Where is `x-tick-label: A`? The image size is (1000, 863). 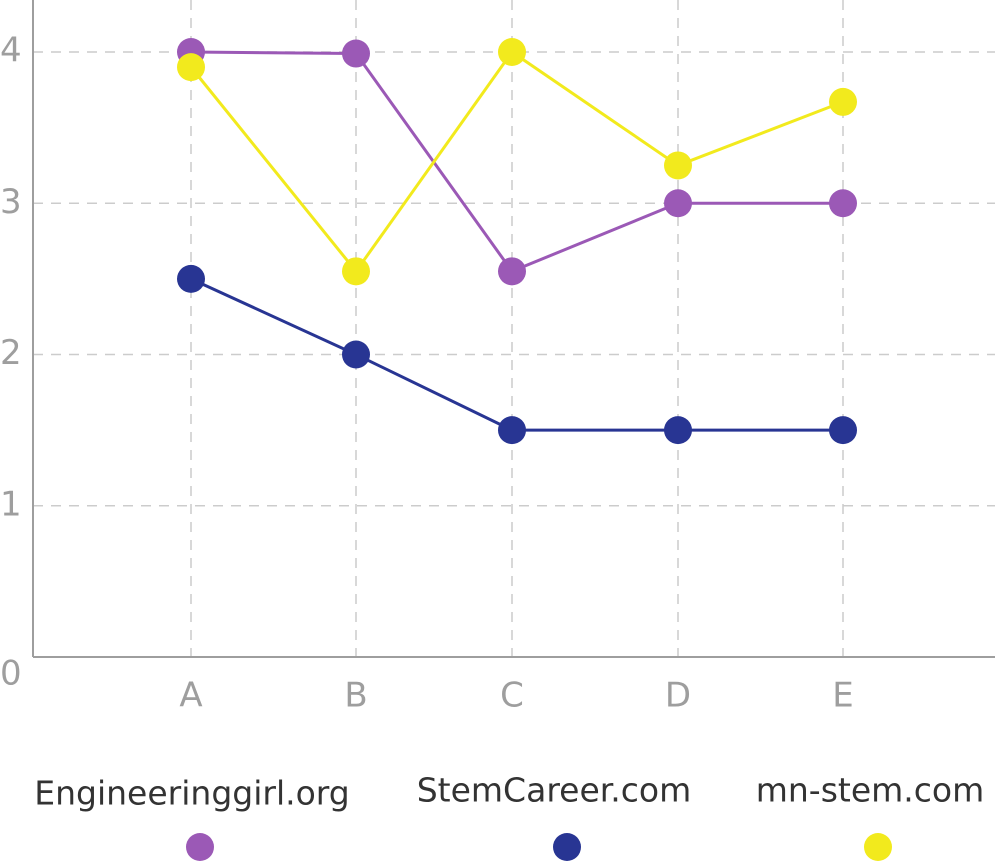
x-tick-label: A is located at coordinates (190, 696).